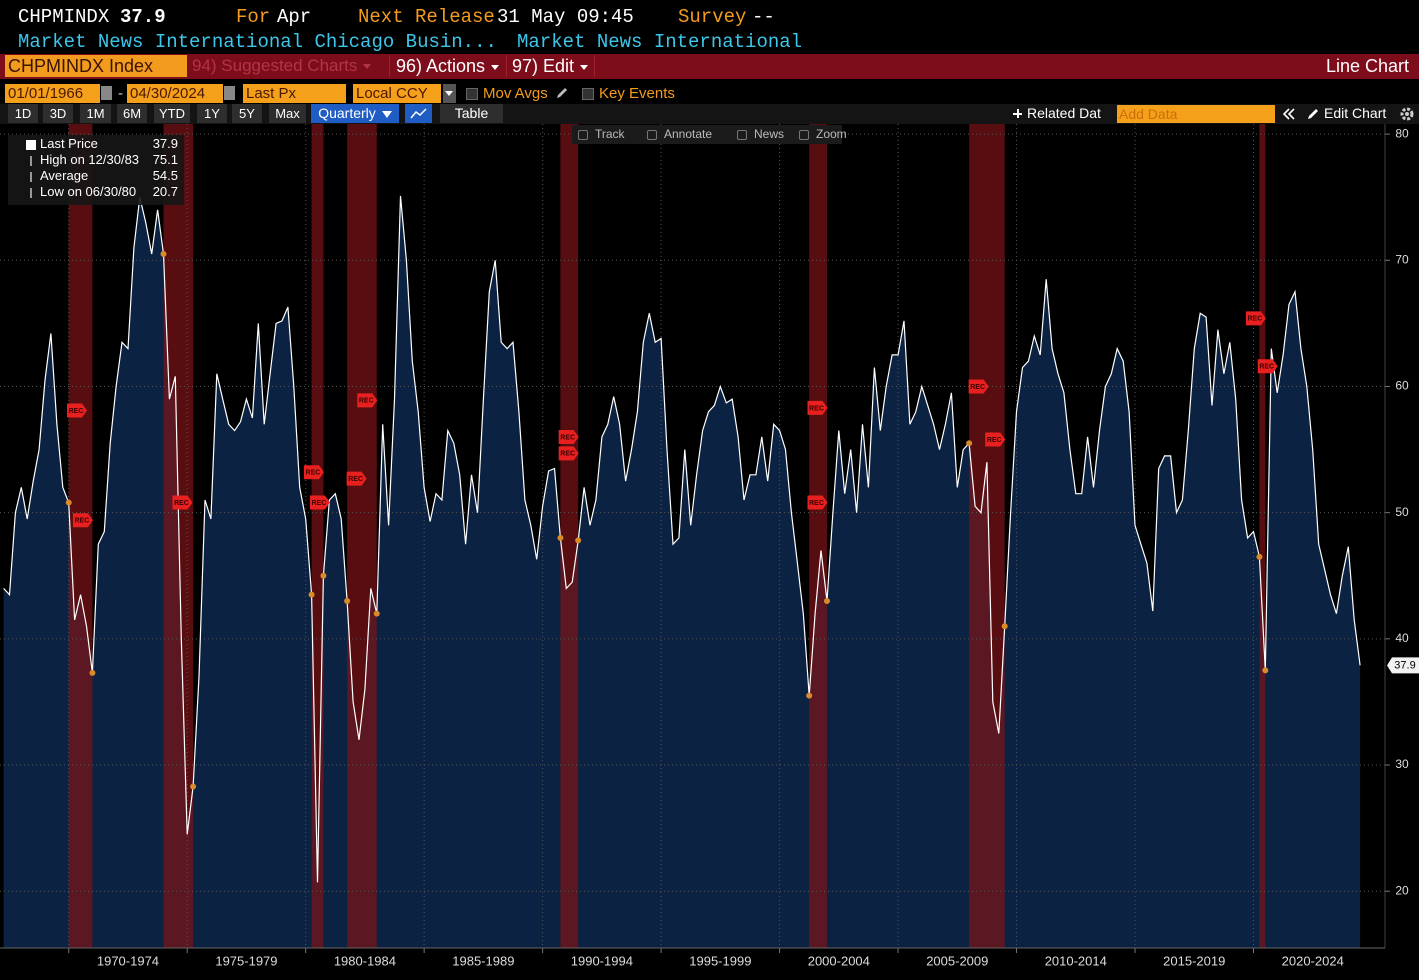 The image size is (1419, 980). I want to click on chart-style-button, so click(418, 113).